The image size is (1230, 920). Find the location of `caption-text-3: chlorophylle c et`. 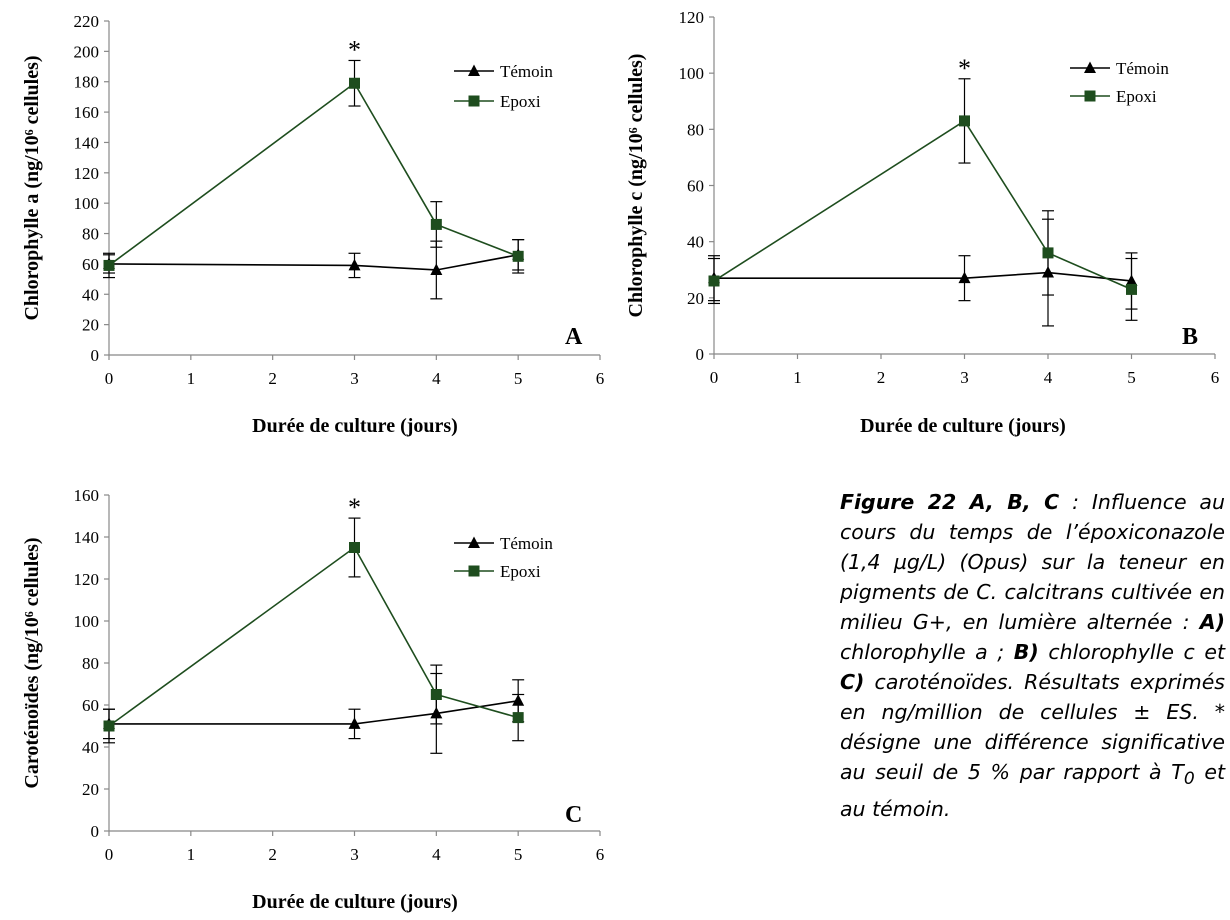

caption-text-3: chlorophylle c et is located at coordinates (1131, 652).